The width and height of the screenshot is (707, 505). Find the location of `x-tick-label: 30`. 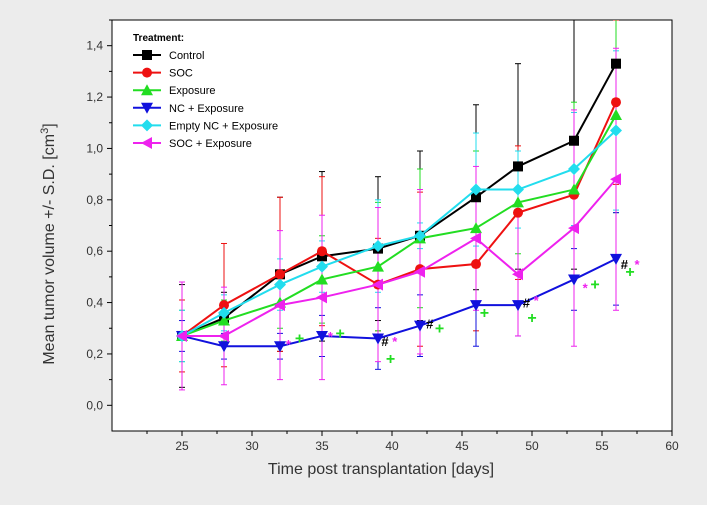

x-tick-label: 30 is located at coordinates (252, 446).